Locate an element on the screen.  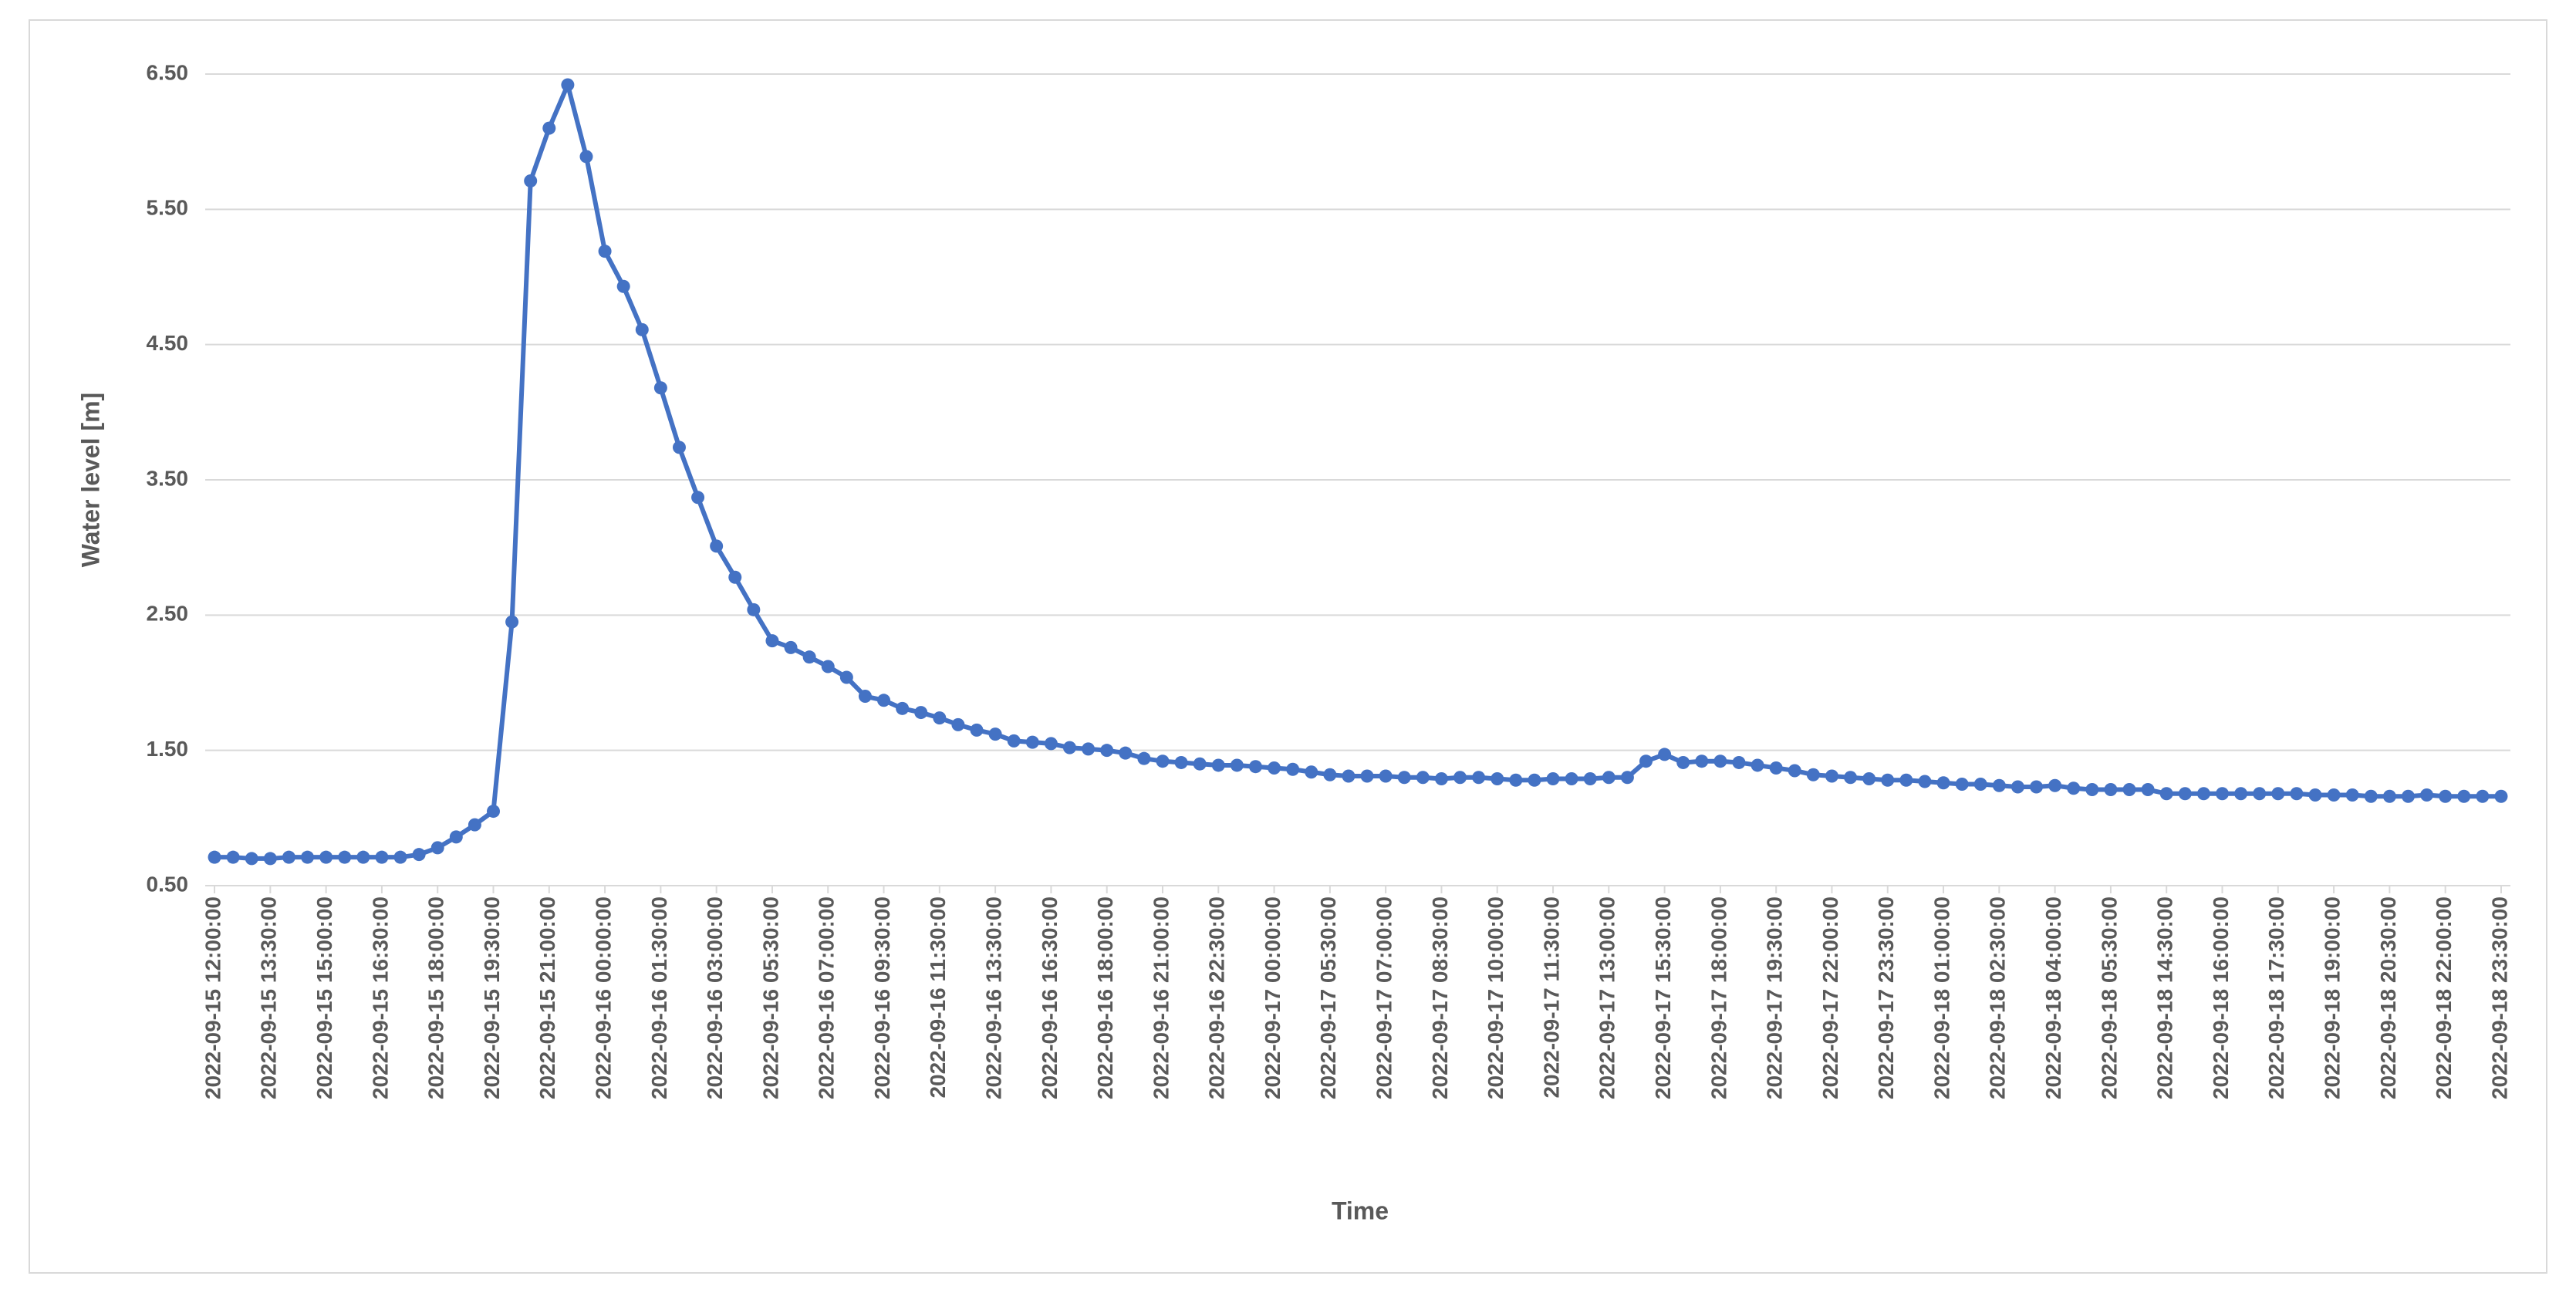
x-tick-label: 2022-09-17 05:30:00 is located at coordinates (1328, 997).